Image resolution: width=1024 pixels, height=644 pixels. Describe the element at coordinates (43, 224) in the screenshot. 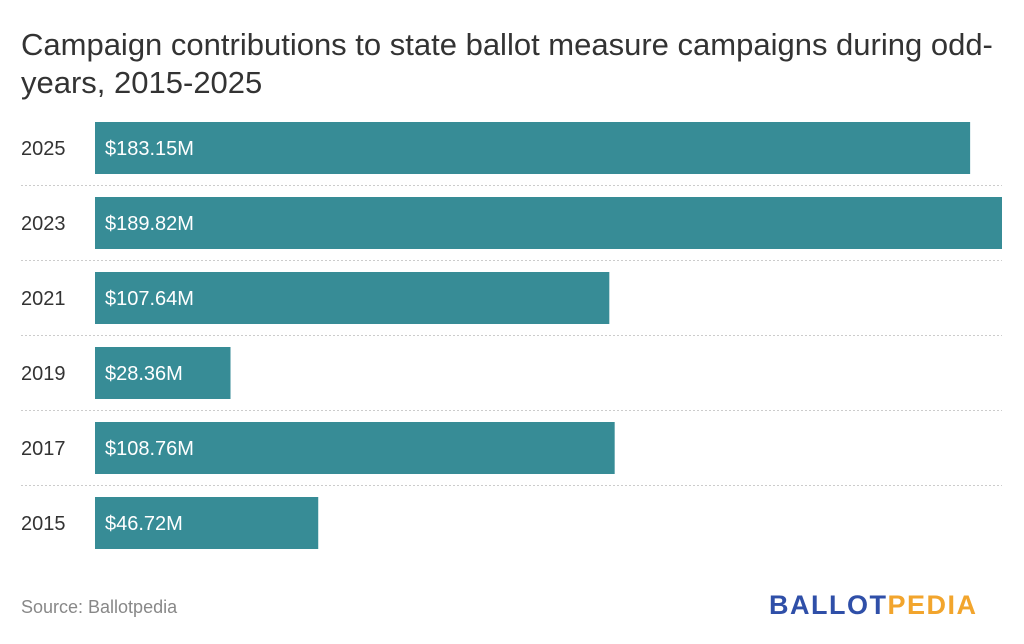

I see `category-label: 2023` at that location.